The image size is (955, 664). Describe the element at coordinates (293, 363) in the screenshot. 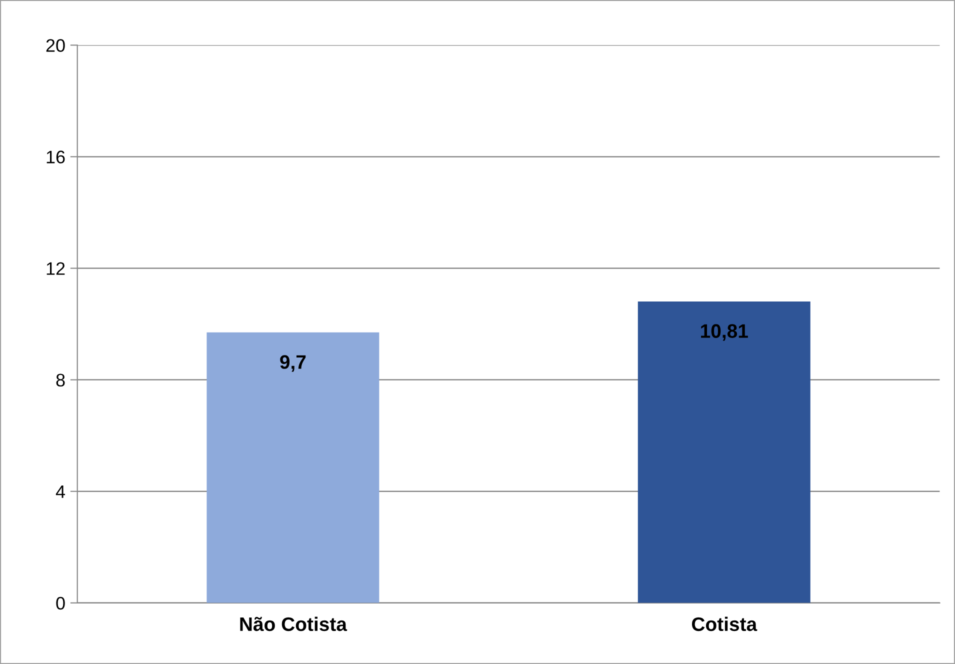

I see `data-label: 9,7` at that location.